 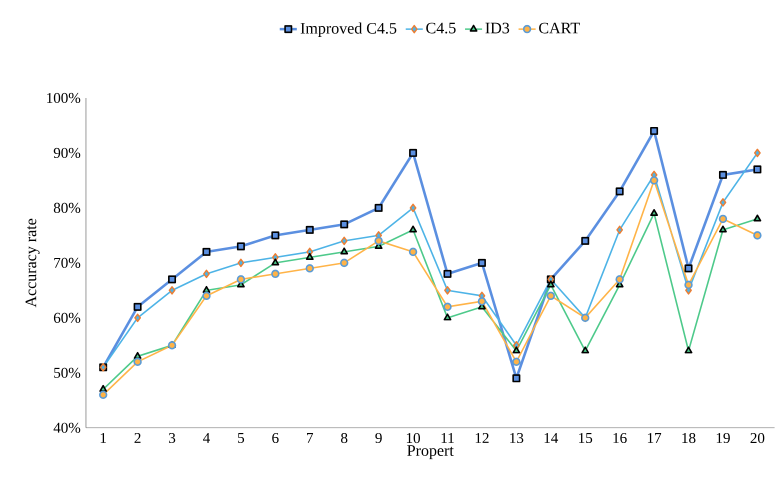 I want to click on x-tick-label: 17, so click(x=655, y=438).